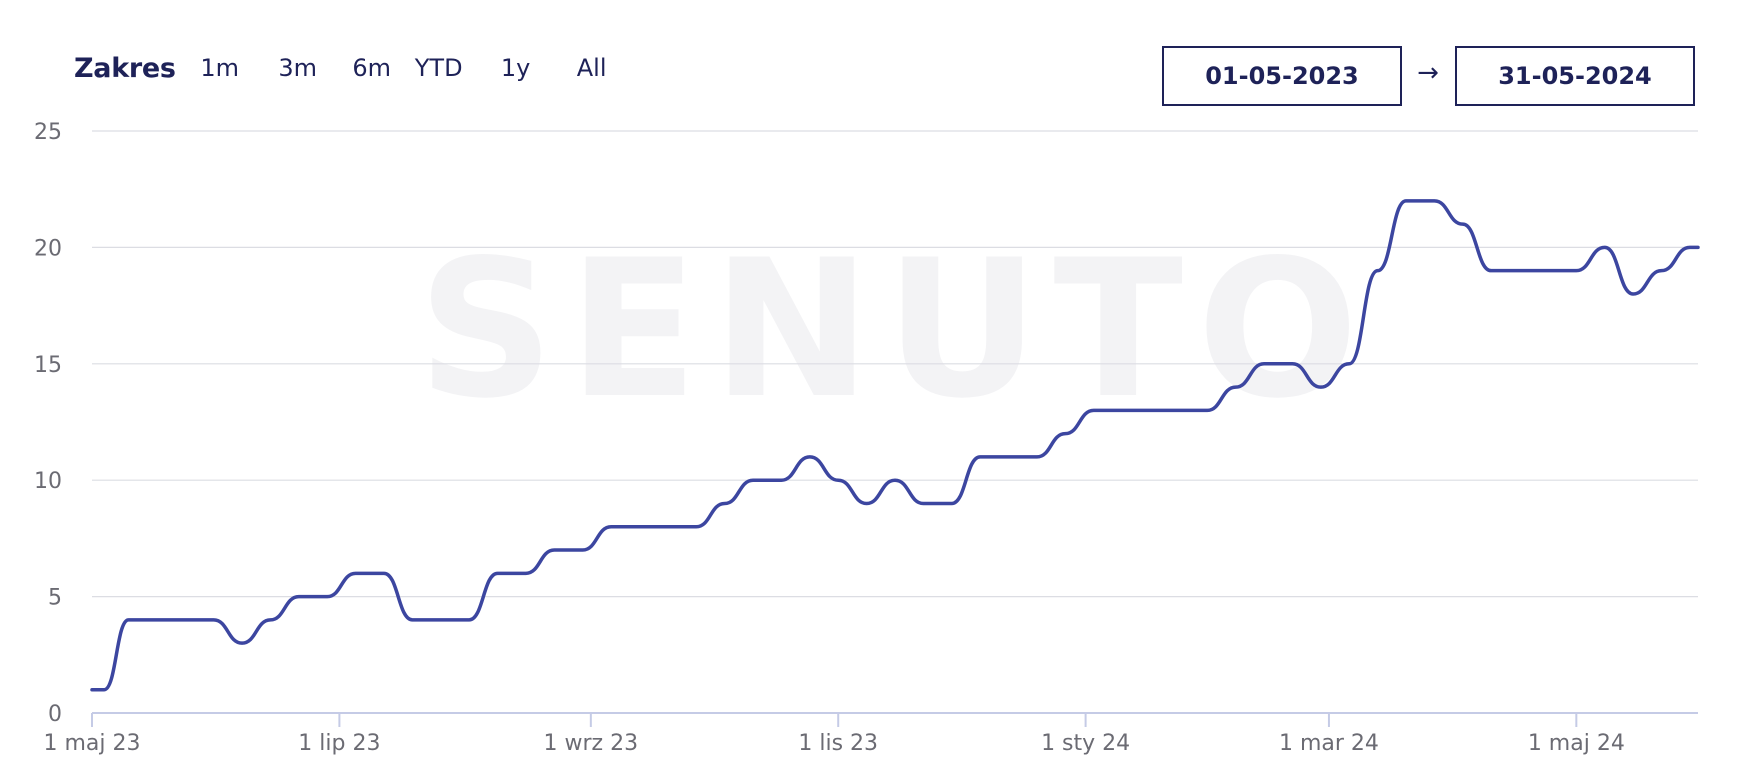 This screenshot has height=770, width=1738. What do you see at coordinates (1282, 76) in the screenshot?
I see `date-from-field: 01-05-2023` at bounding box center [1282, 76].